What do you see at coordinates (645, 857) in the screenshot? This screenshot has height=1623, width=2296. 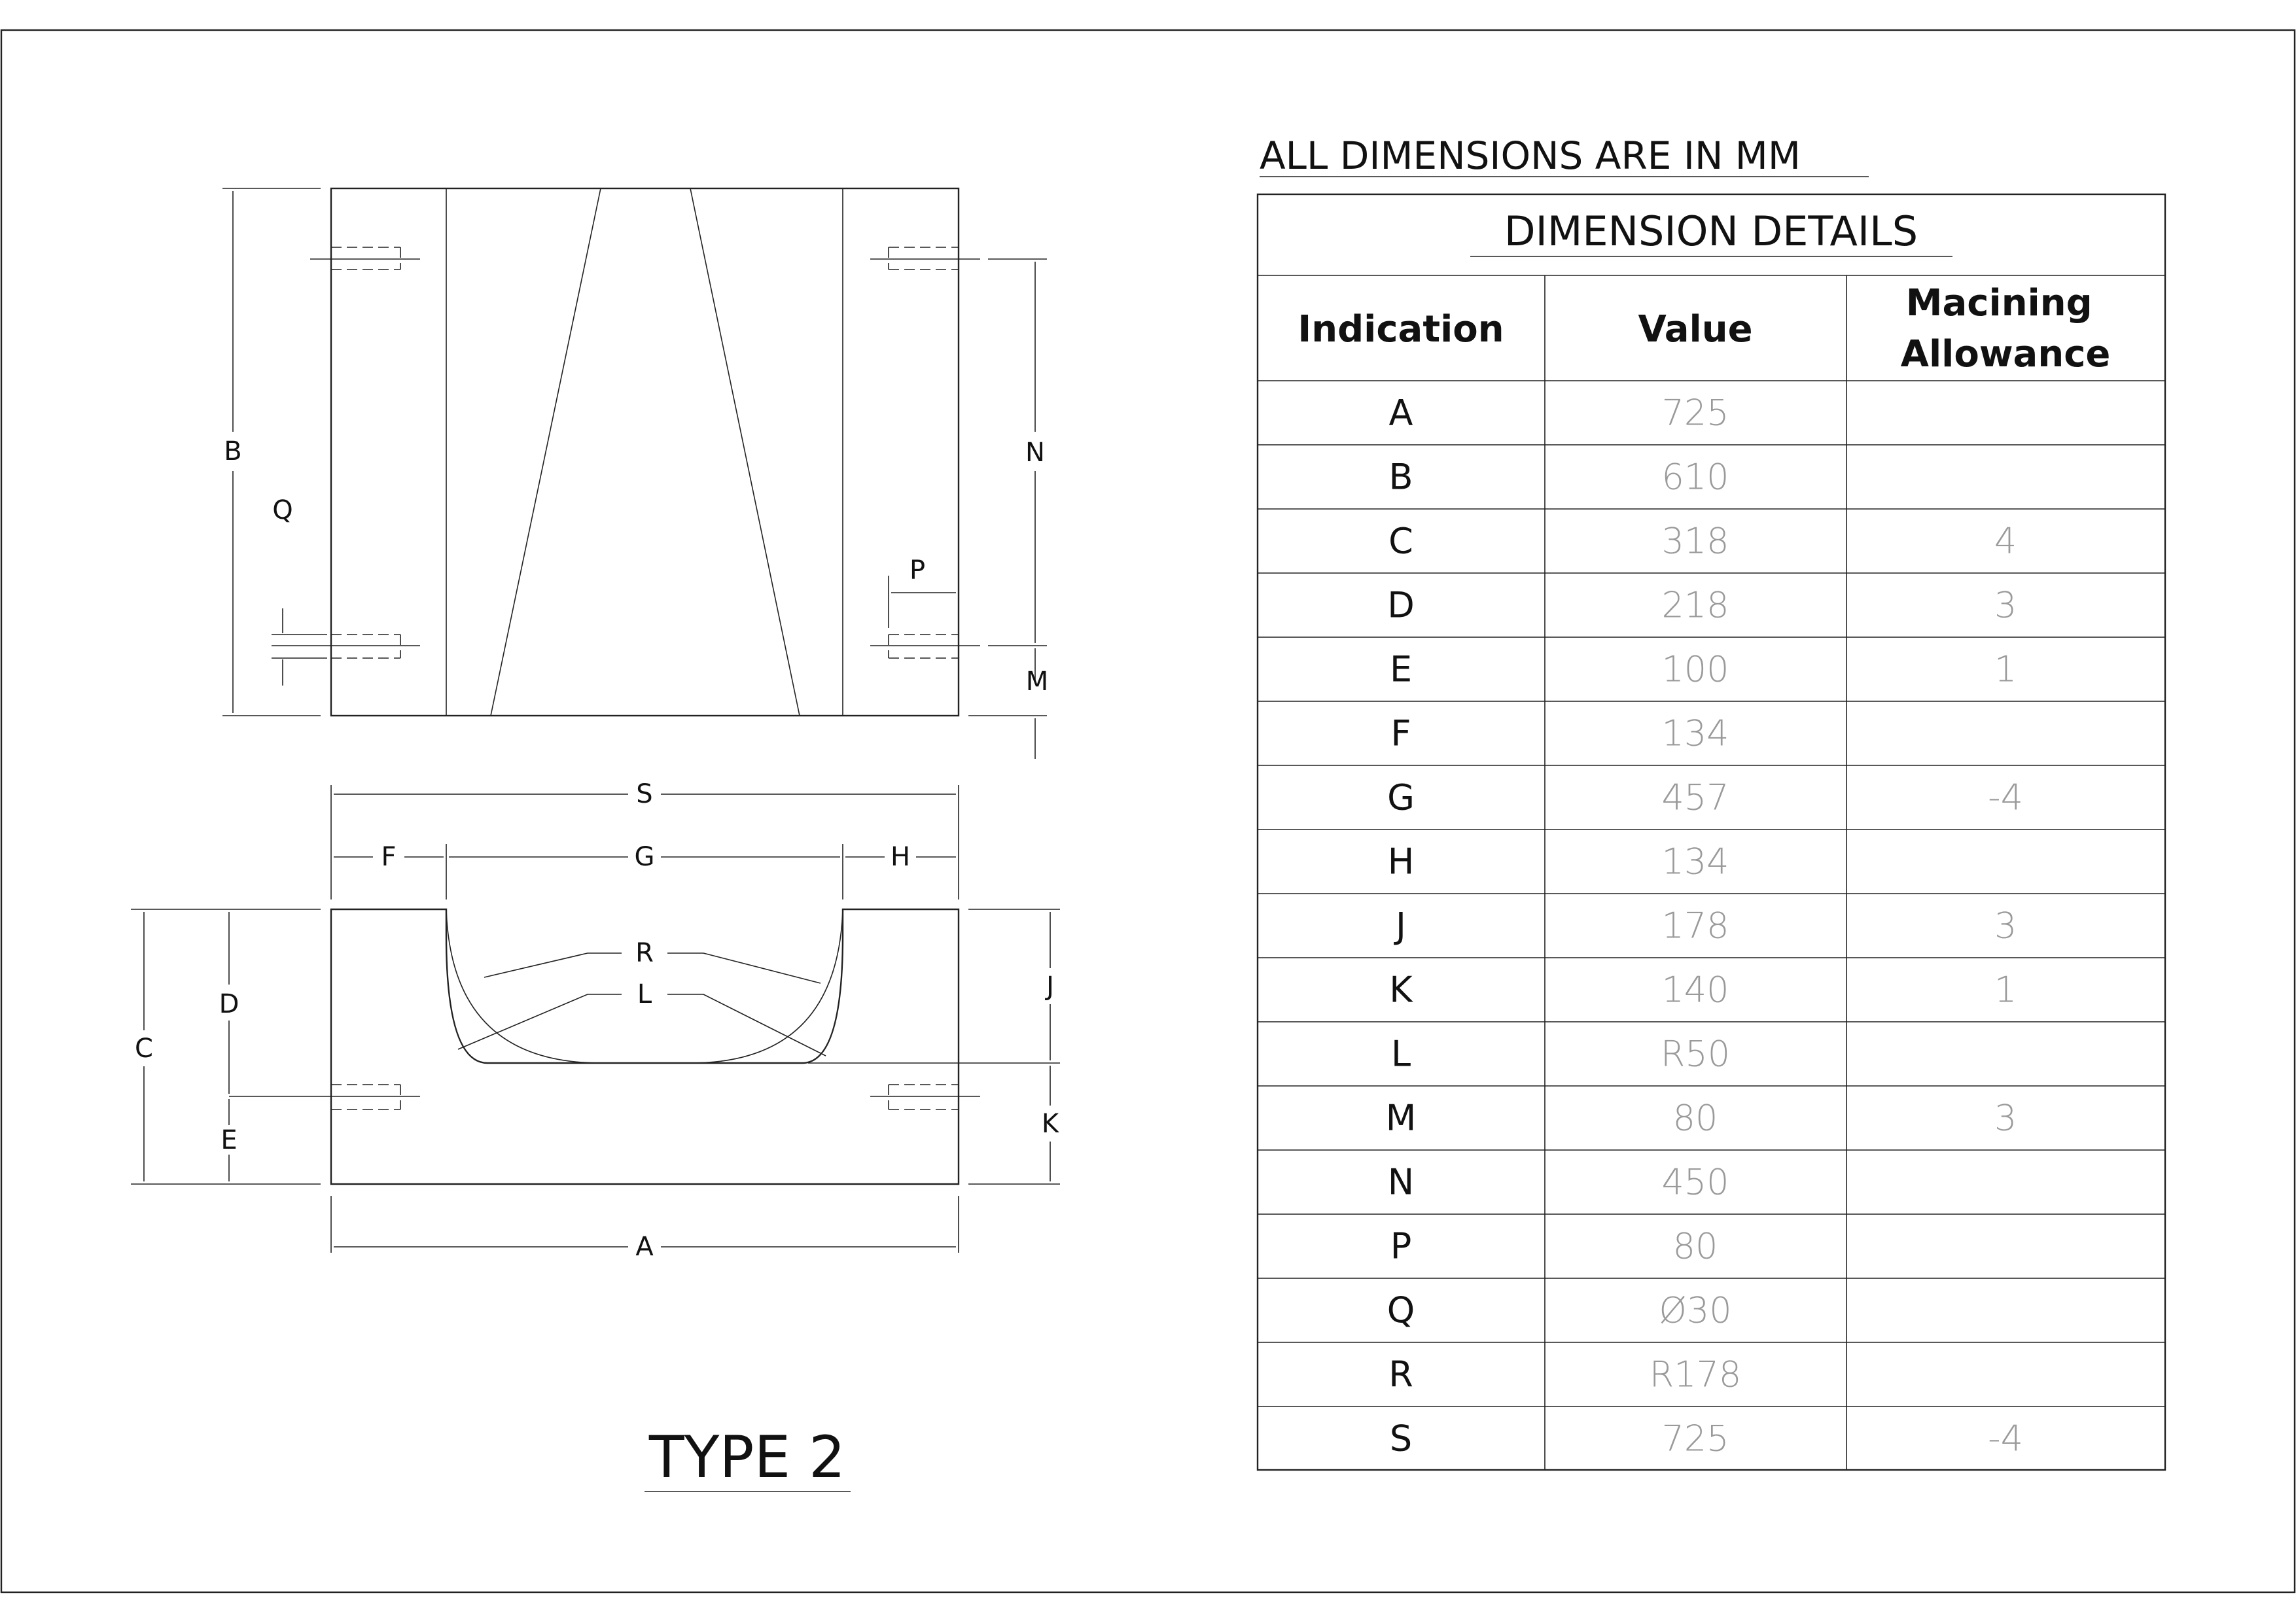 I see `dim-label-g: G` at bounding box center [645, 857].